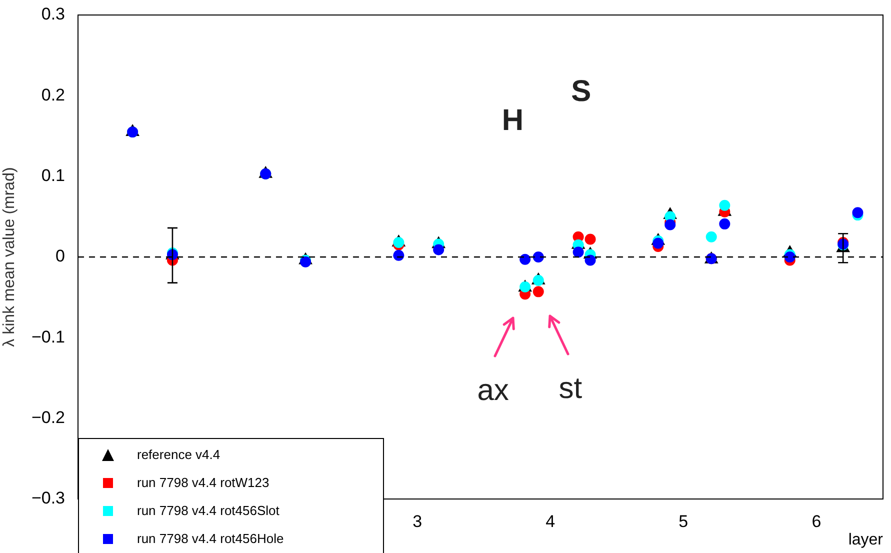 The image size is (891, 553). Describe the element at coordinates (210, 538) in the screenshot. I see `legend-label: run 7798 v4.4 rot456Hole` at that location.